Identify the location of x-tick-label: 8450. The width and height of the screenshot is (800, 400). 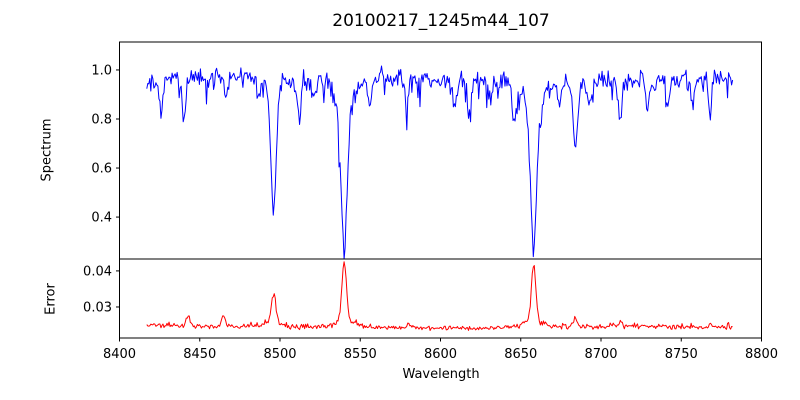
(199, 354).